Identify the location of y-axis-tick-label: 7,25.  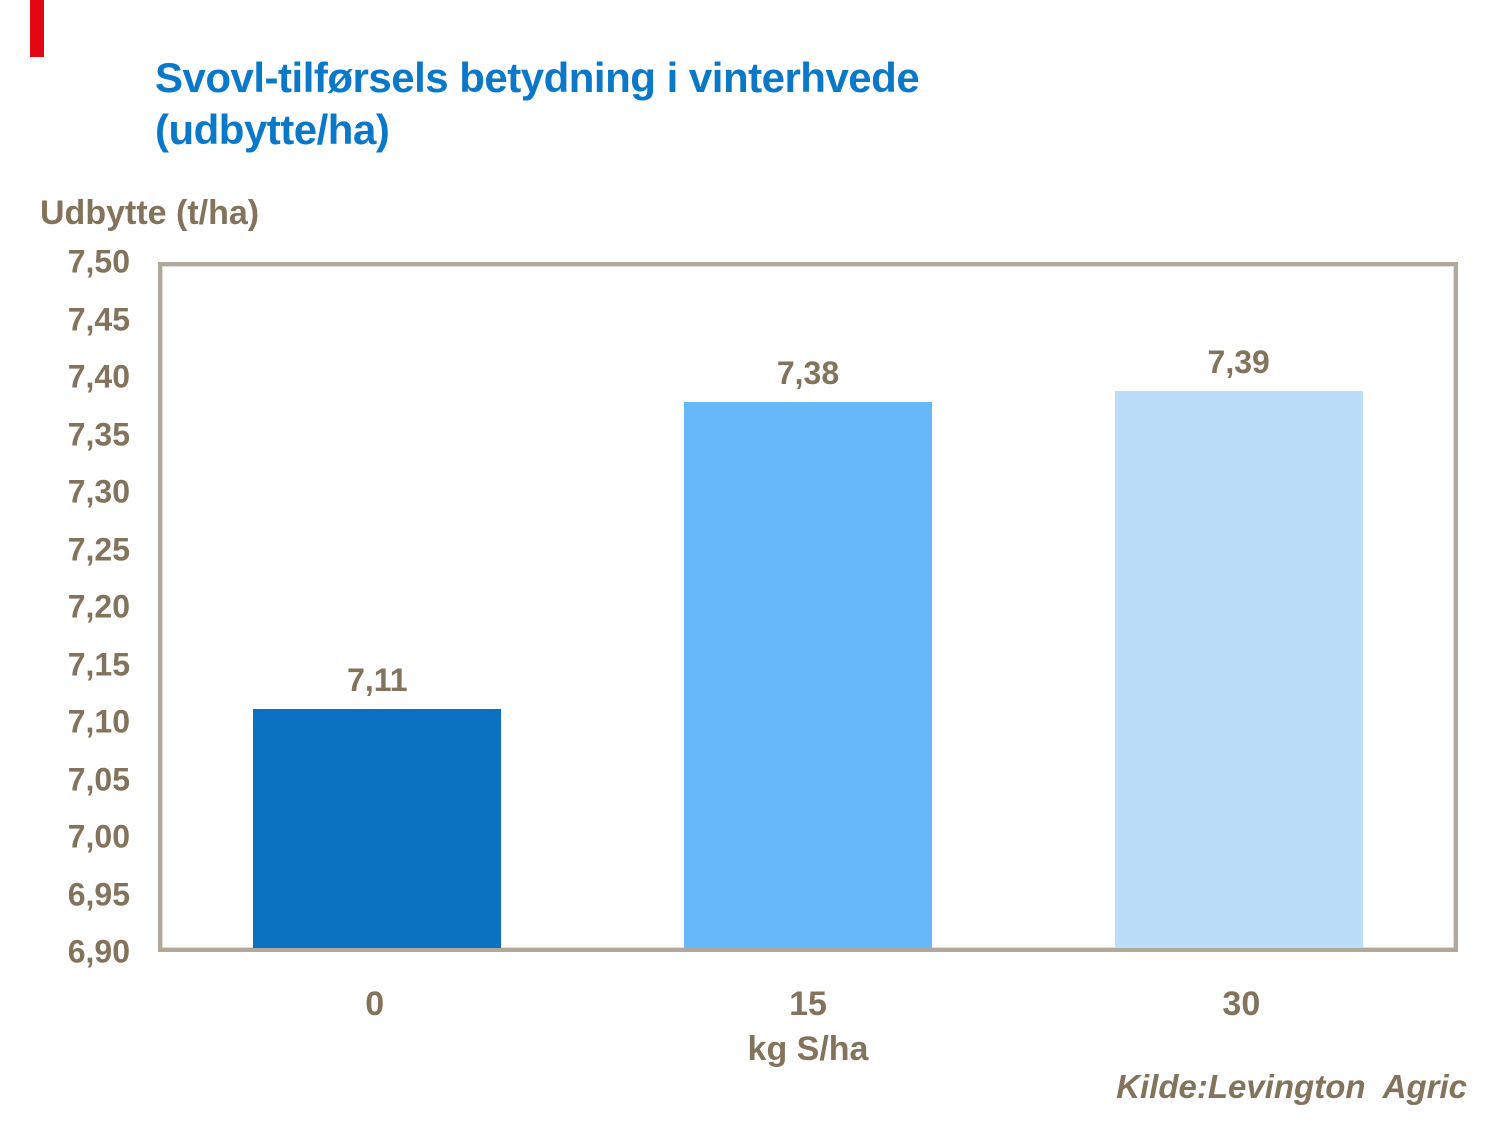
(98, 549).